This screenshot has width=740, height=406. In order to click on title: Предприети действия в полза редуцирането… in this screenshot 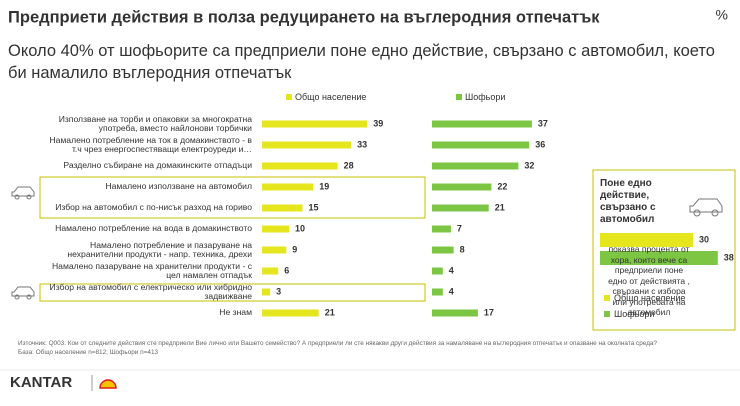, I will do `click(304, 17)`.